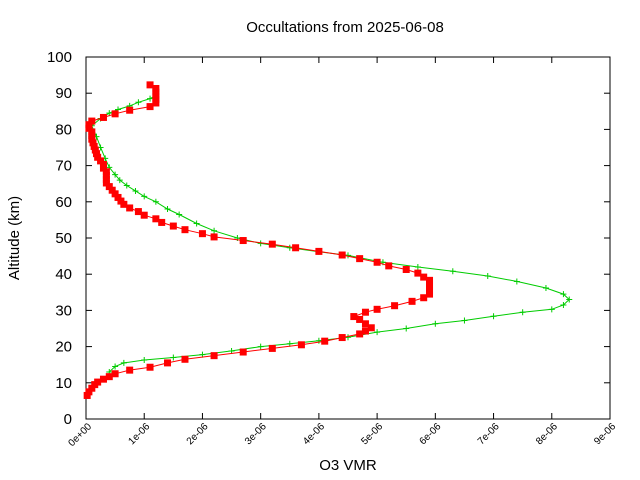 Image resolution: width=640 pixels, height=480 pixels. I want to click on x-axis-label: O3 VMR, so click(348, 465).